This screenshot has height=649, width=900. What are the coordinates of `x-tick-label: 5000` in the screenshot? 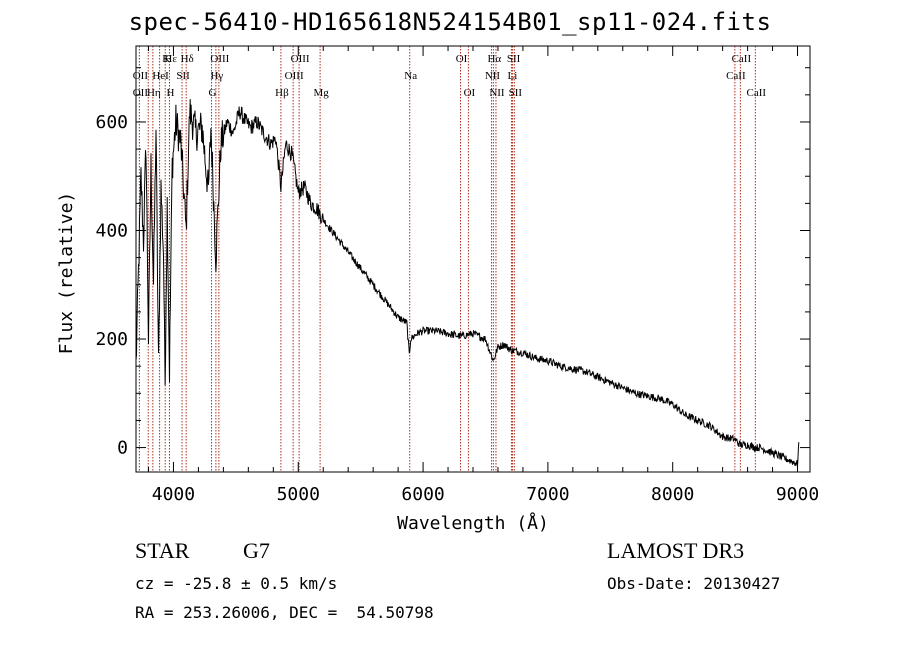 It's located at (298, 494).